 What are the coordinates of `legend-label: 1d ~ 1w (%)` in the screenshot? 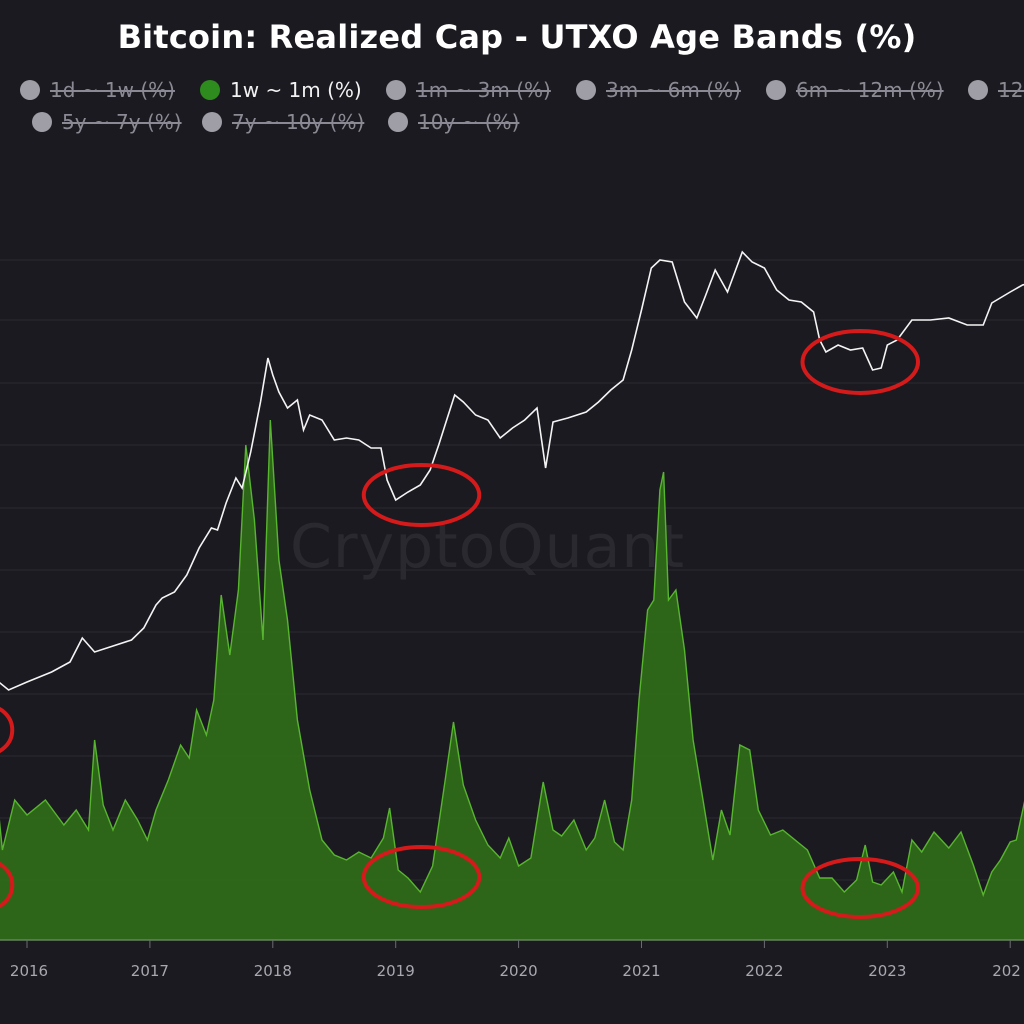 It's located at (112, 90).